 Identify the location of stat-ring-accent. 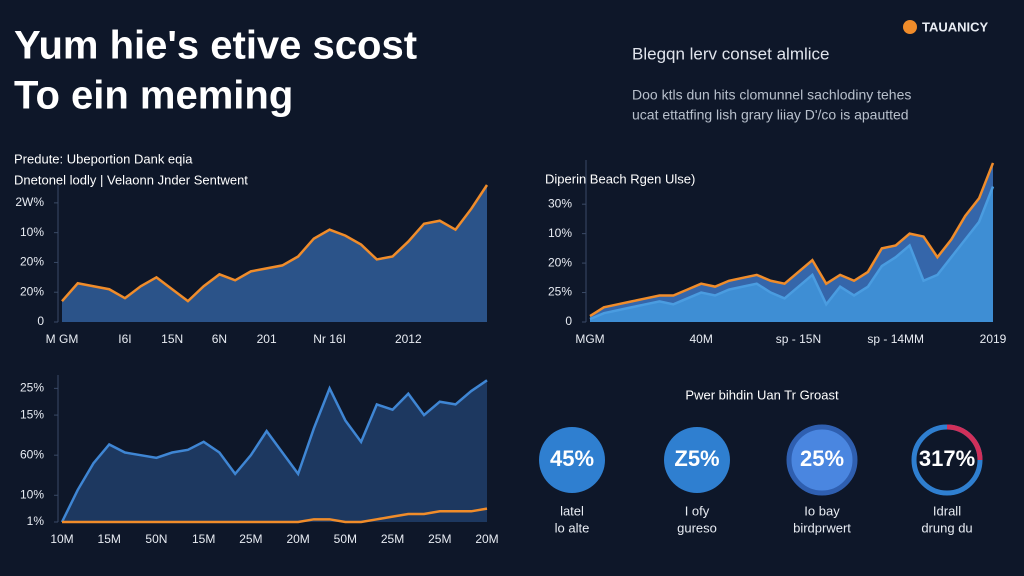
(964, 442).